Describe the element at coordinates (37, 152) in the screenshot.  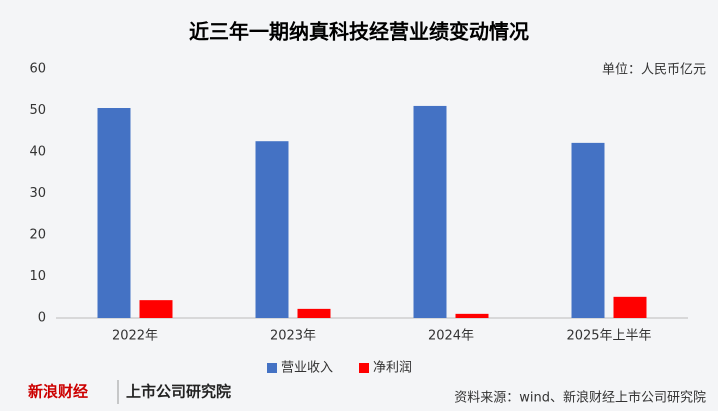
I see `y-tick-label: 40` at that location.